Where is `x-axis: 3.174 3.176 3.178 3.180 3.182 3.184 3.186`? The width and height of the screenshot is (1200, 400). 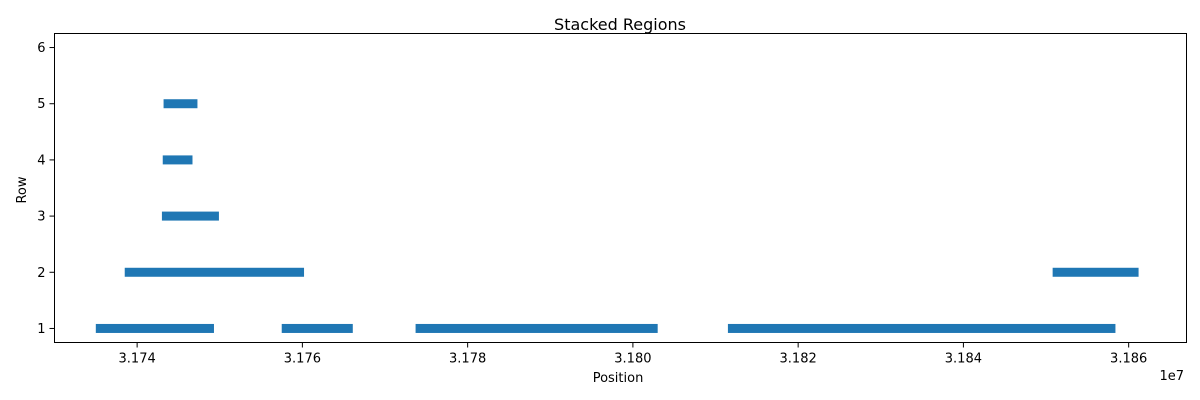
x-axis: 3.174 3.176 3.178 3.180 3.182 3.184 3.186 is located at coordinates (633, 354).